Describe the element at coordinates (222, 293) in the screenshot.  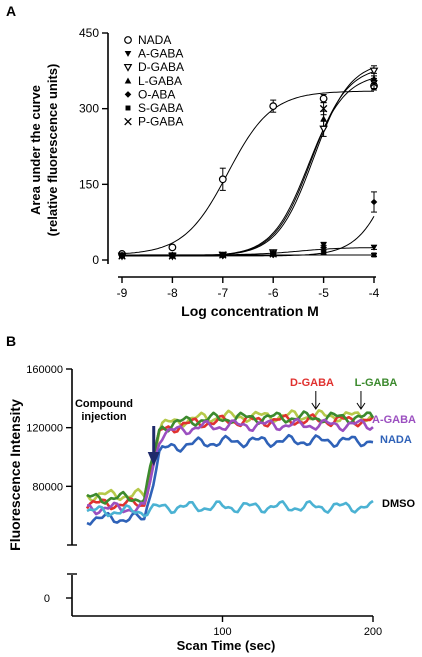
I see `chart-a-xtick-label: -7` at that location.